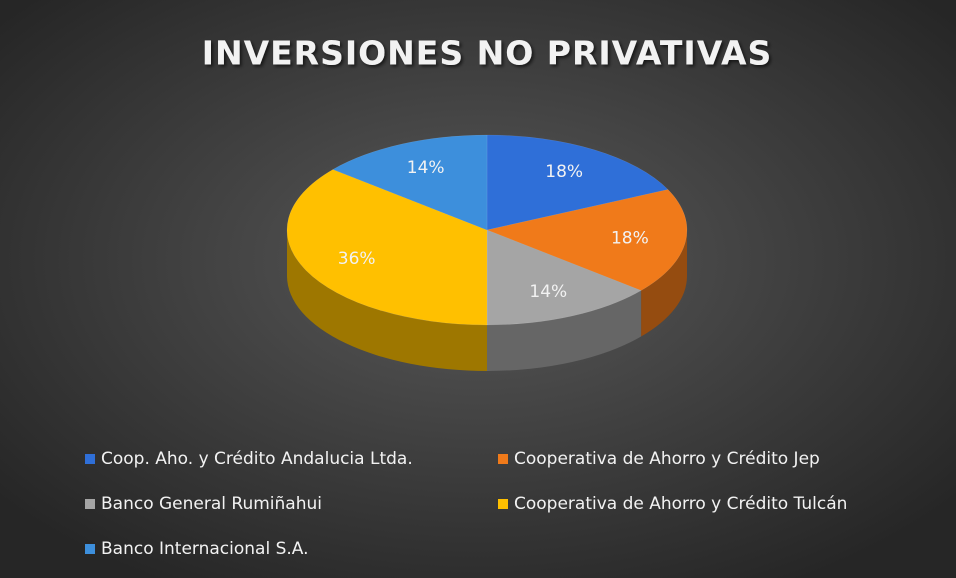 The image size is (956, 578). What do you see at coordinates (357, 259) in the screenshot?
I see `data-label: 36%` at bounding box center [357, 259].